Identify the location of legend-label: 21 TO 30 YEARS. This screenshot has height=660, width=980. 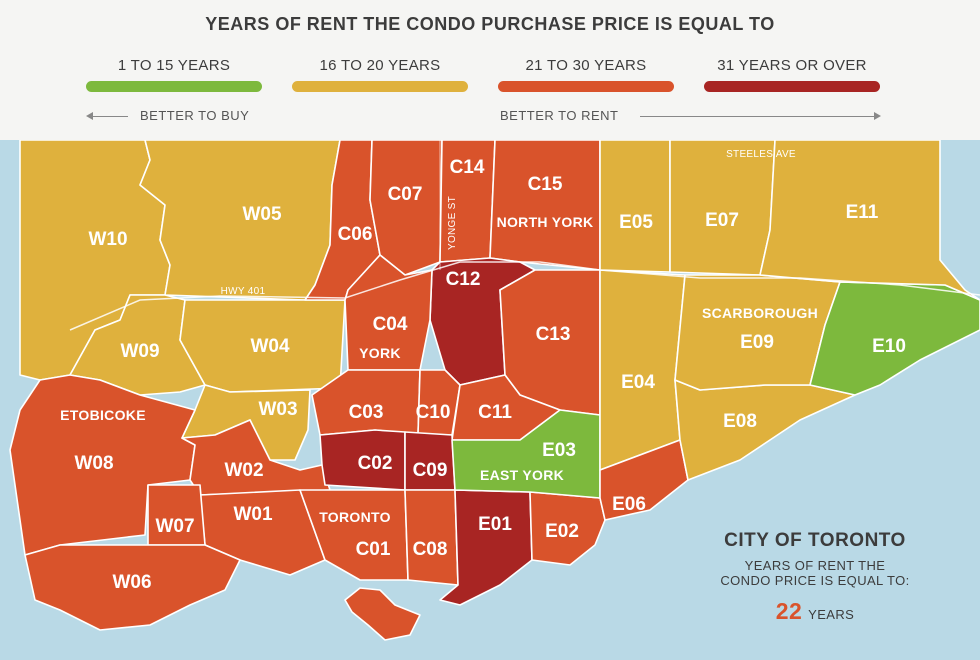
(586, 65).